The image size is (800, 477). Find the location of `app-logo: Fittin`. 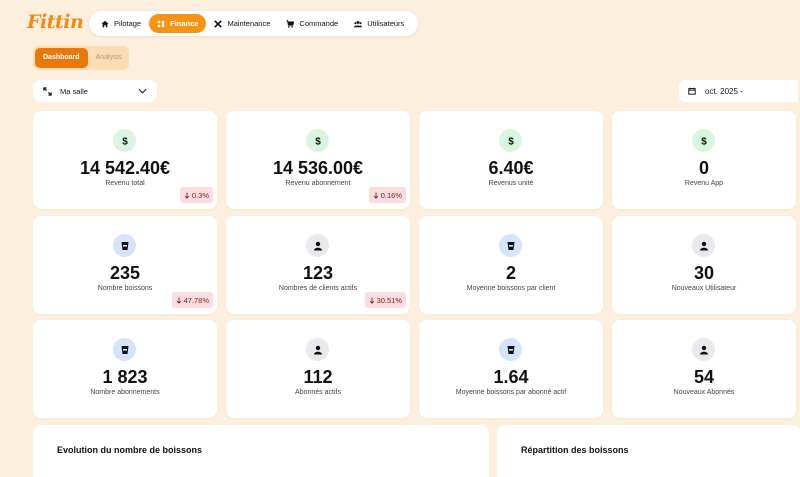

app-logo: Fittin is located at coordinates (55, 22).